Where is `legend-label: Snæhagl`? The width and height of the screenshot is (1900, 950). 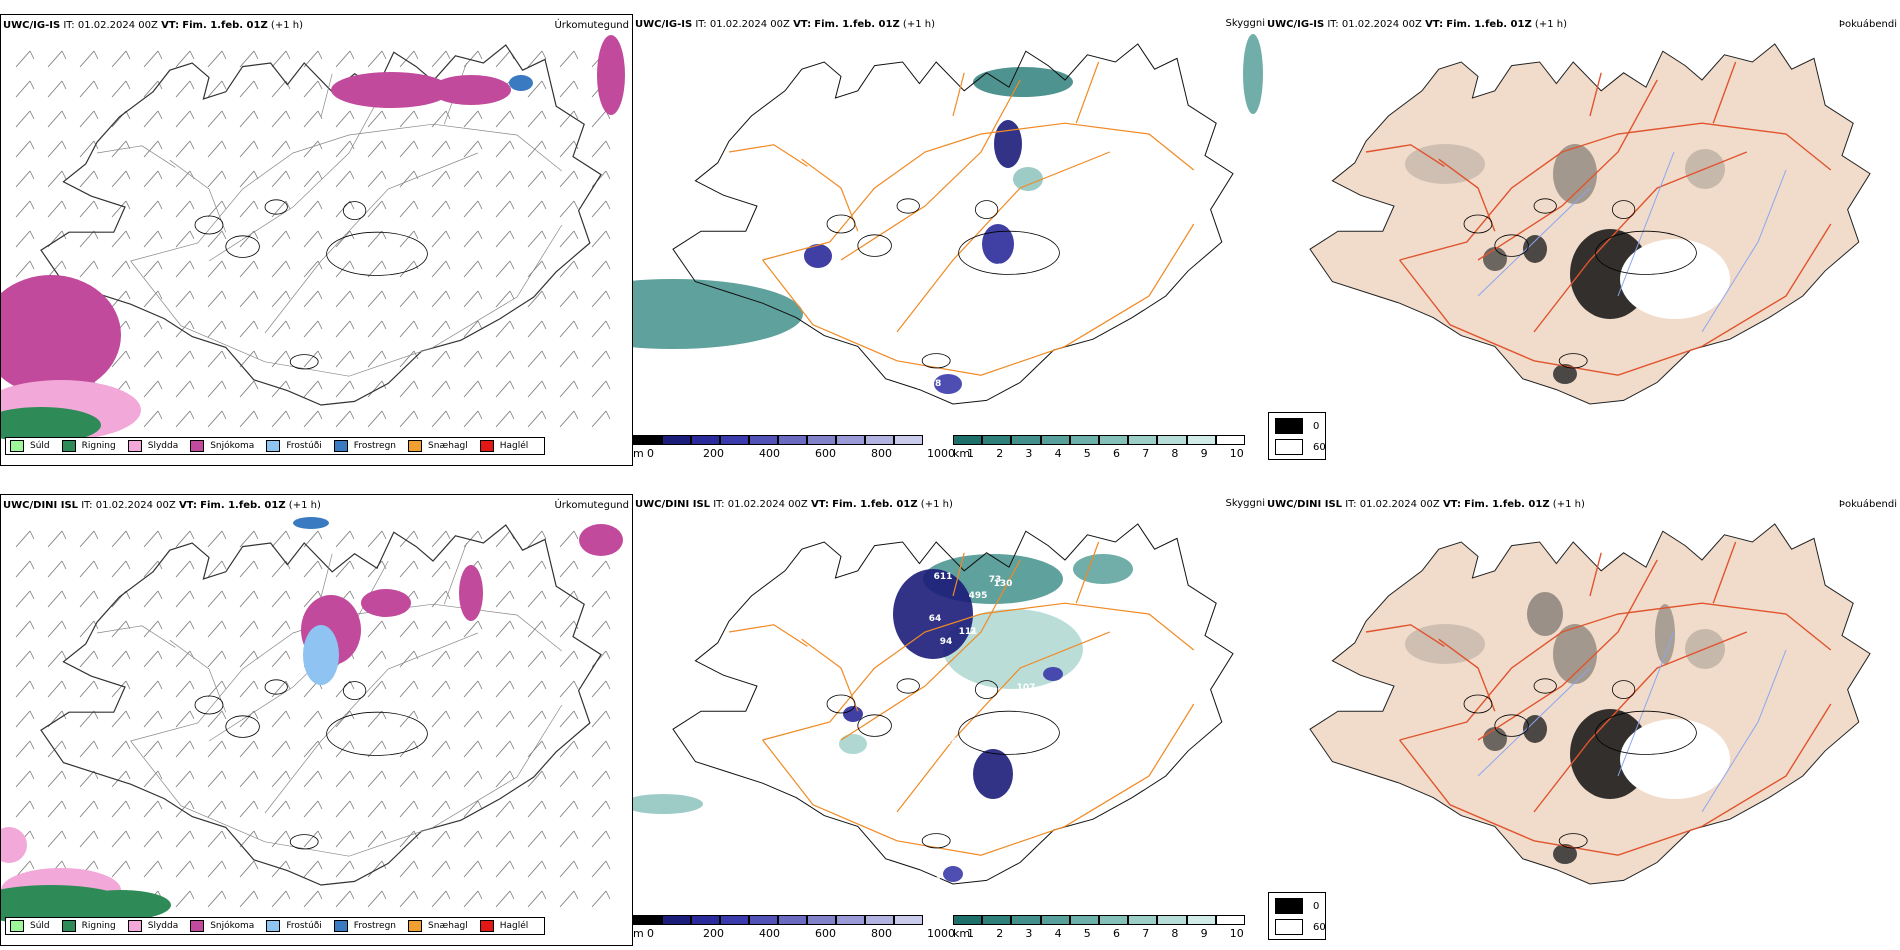
legend-label: Snæhagl is located at coordinates (448, 926).